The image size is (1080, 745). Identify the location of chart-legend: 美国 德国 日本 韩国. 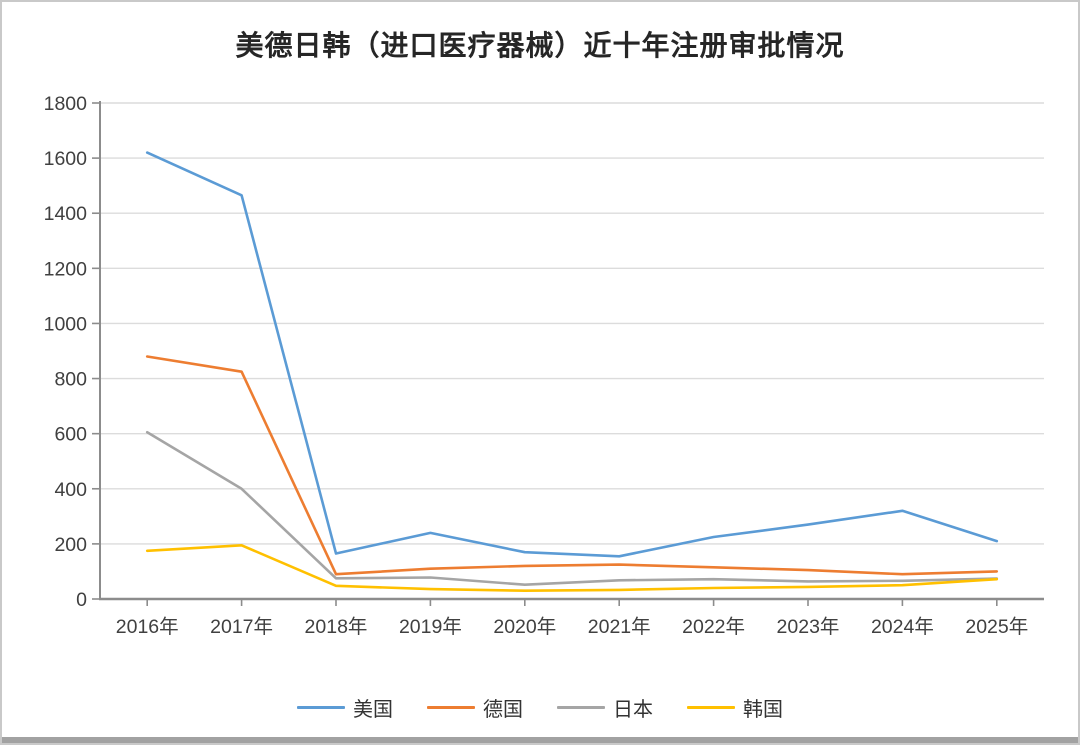
(540, 707).